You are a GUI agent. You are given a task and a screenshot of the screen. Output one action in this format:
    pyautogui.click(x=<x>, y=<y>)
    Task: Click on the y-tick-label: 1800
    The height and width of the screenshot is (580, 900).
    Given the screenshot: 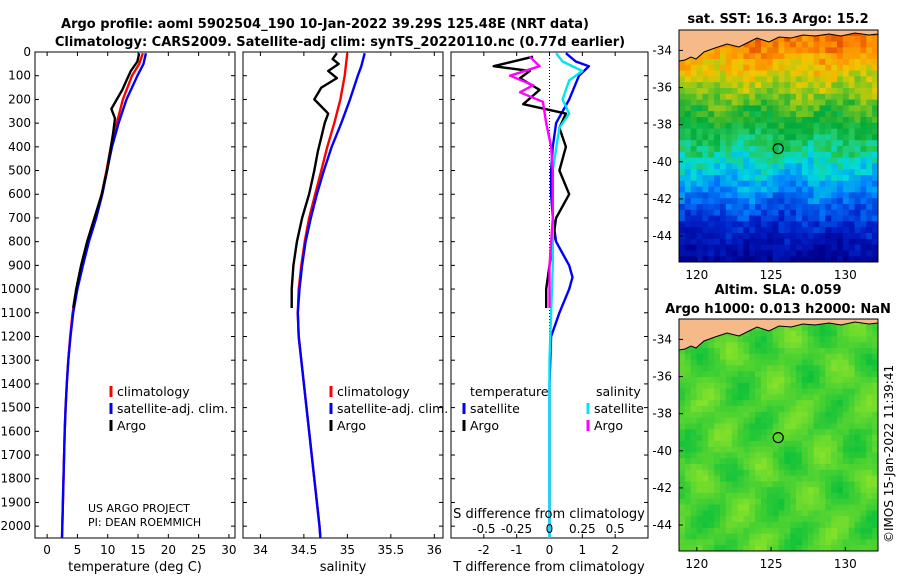 What is the action you would take?
    pyautogui.click(x=15, y=479)
    